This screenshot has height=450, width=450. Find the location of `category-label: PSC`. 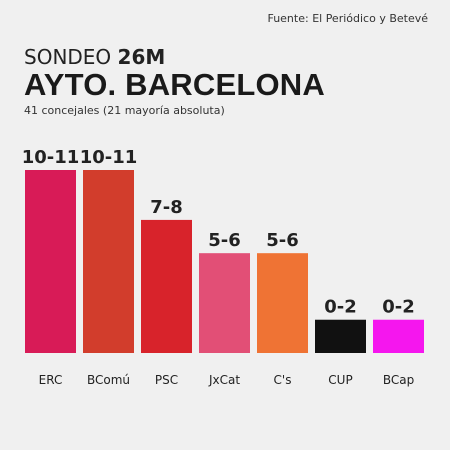

category-label: PSC is located at coordinates (166, 380).